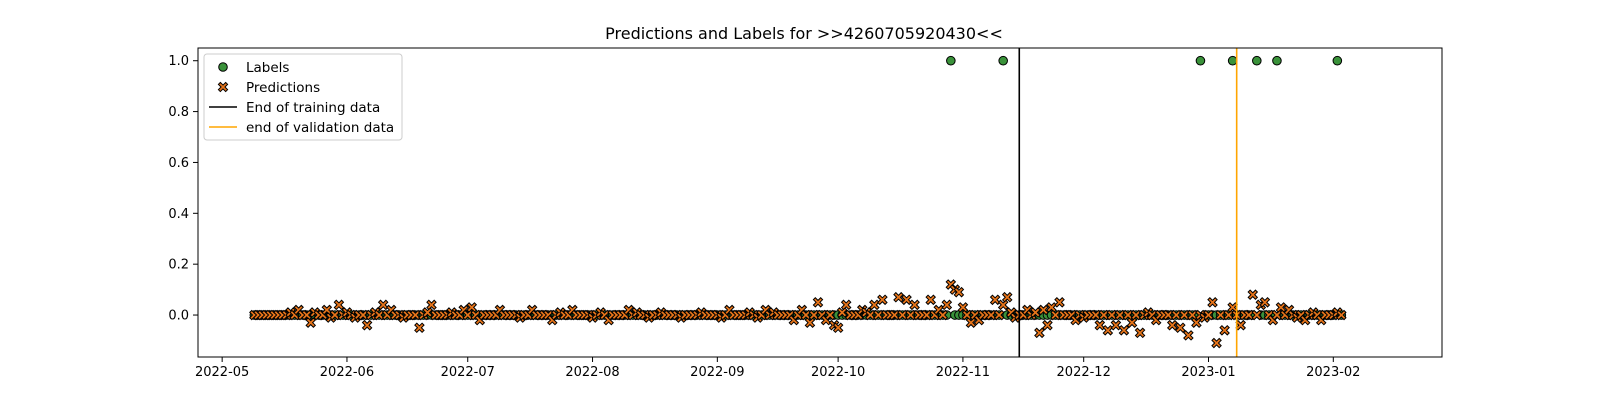  I want to click on x-tick-label: 2023-01, so click(1208, 372).